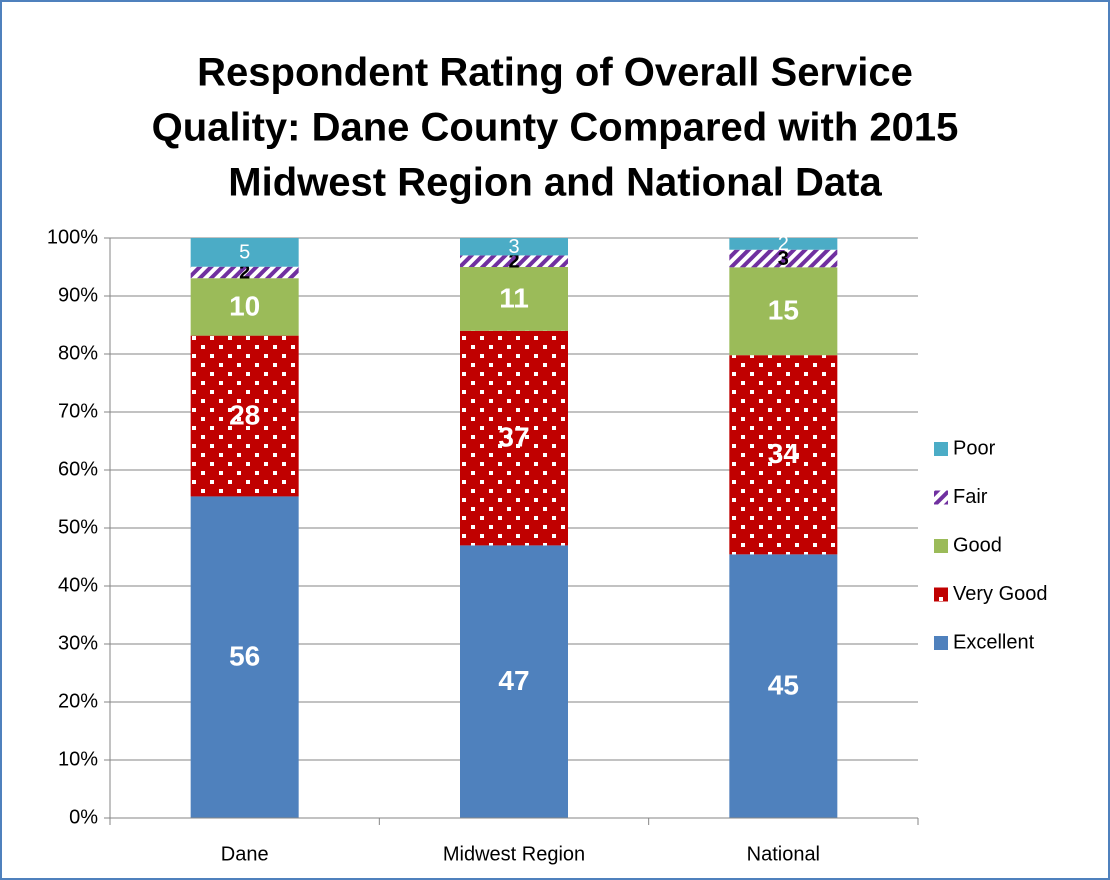 Image resolution: width=1110 pixels, height=880 pixels. I want to click on y-tick-label: 100%, so click(72, 237).